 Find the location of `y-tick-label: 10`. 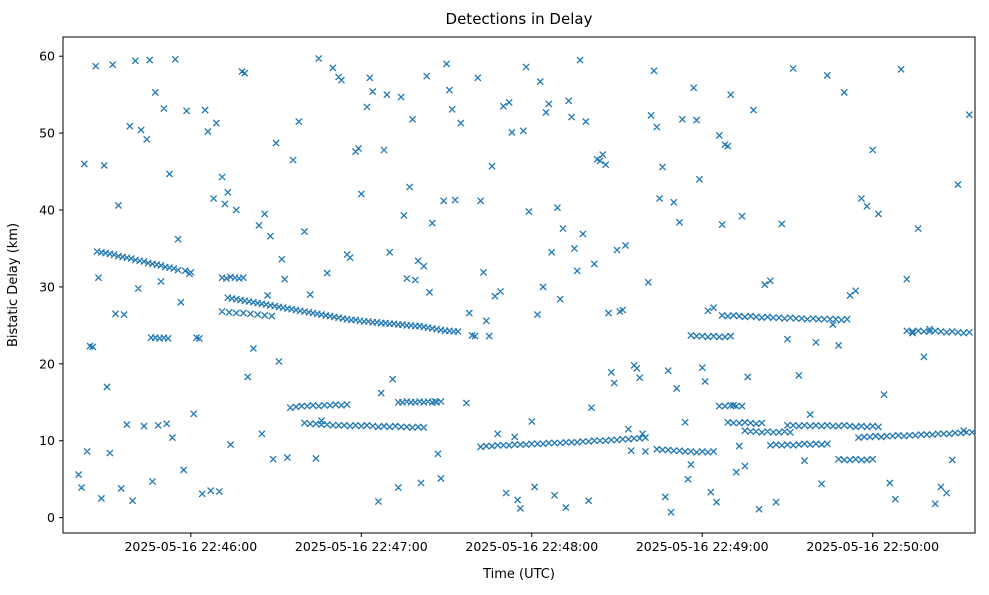

y-tick-label: 10 is located at coordinates (47, 440).